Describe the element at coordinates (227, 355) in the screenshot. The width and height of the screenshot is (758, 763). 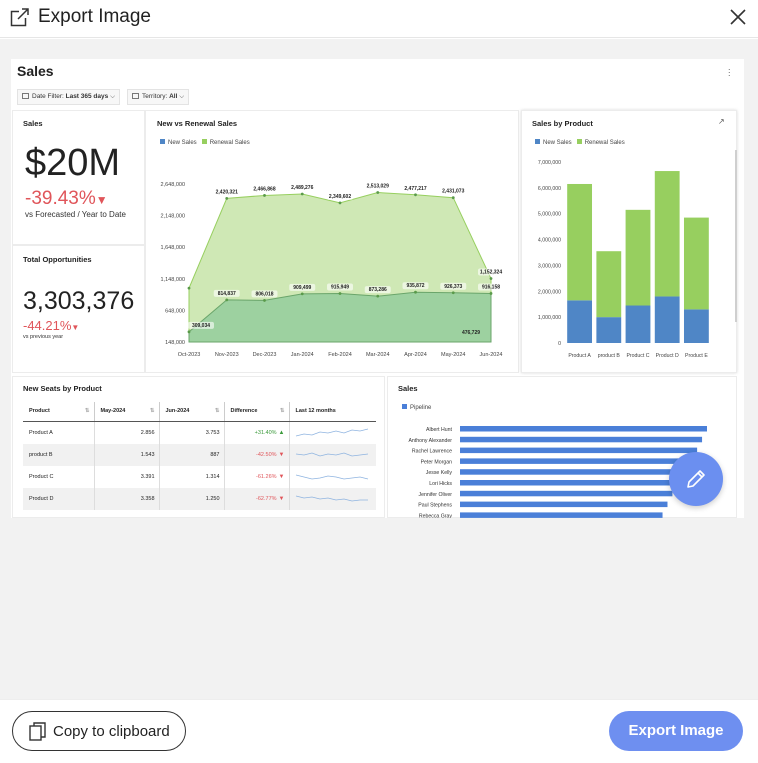
I see `x-tick-label: Nov-2023` at that location.